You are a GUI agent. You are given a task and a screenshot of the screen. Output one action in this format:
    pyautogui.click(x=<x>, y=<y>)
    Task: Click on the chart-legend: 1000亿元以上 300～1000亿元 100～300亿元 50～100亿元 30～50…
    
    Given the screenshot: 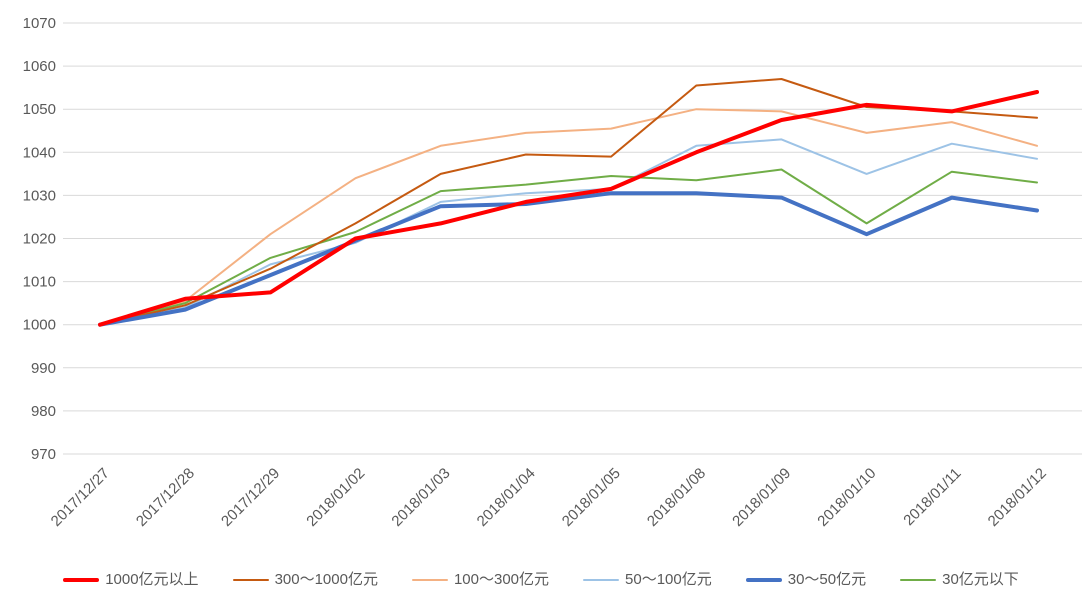 What is the action you would take?
    pyautogui.click(x=541, y=579)
    